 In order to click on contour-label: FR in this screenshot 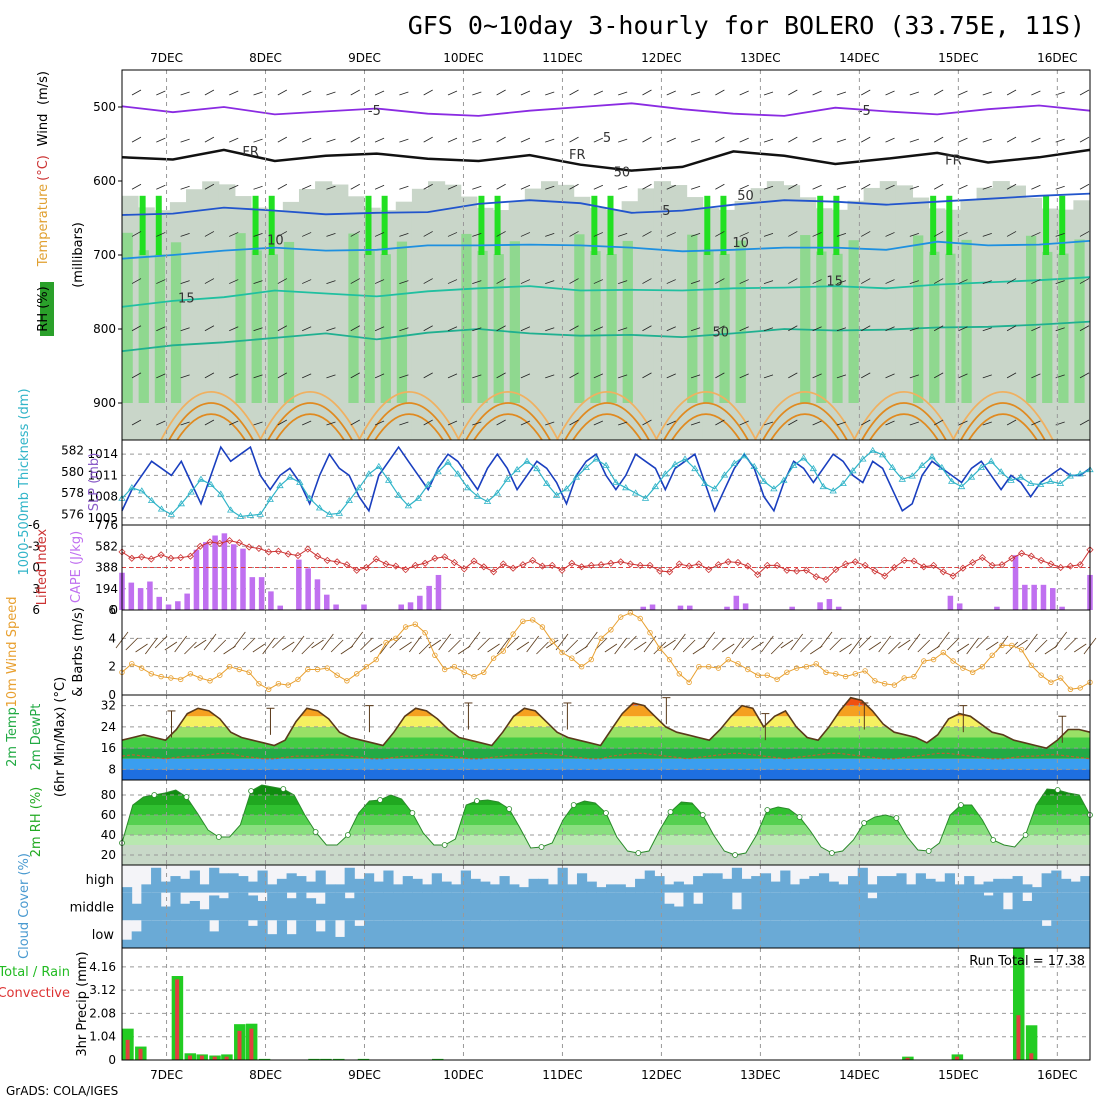, I will do `click(577, 155)`.